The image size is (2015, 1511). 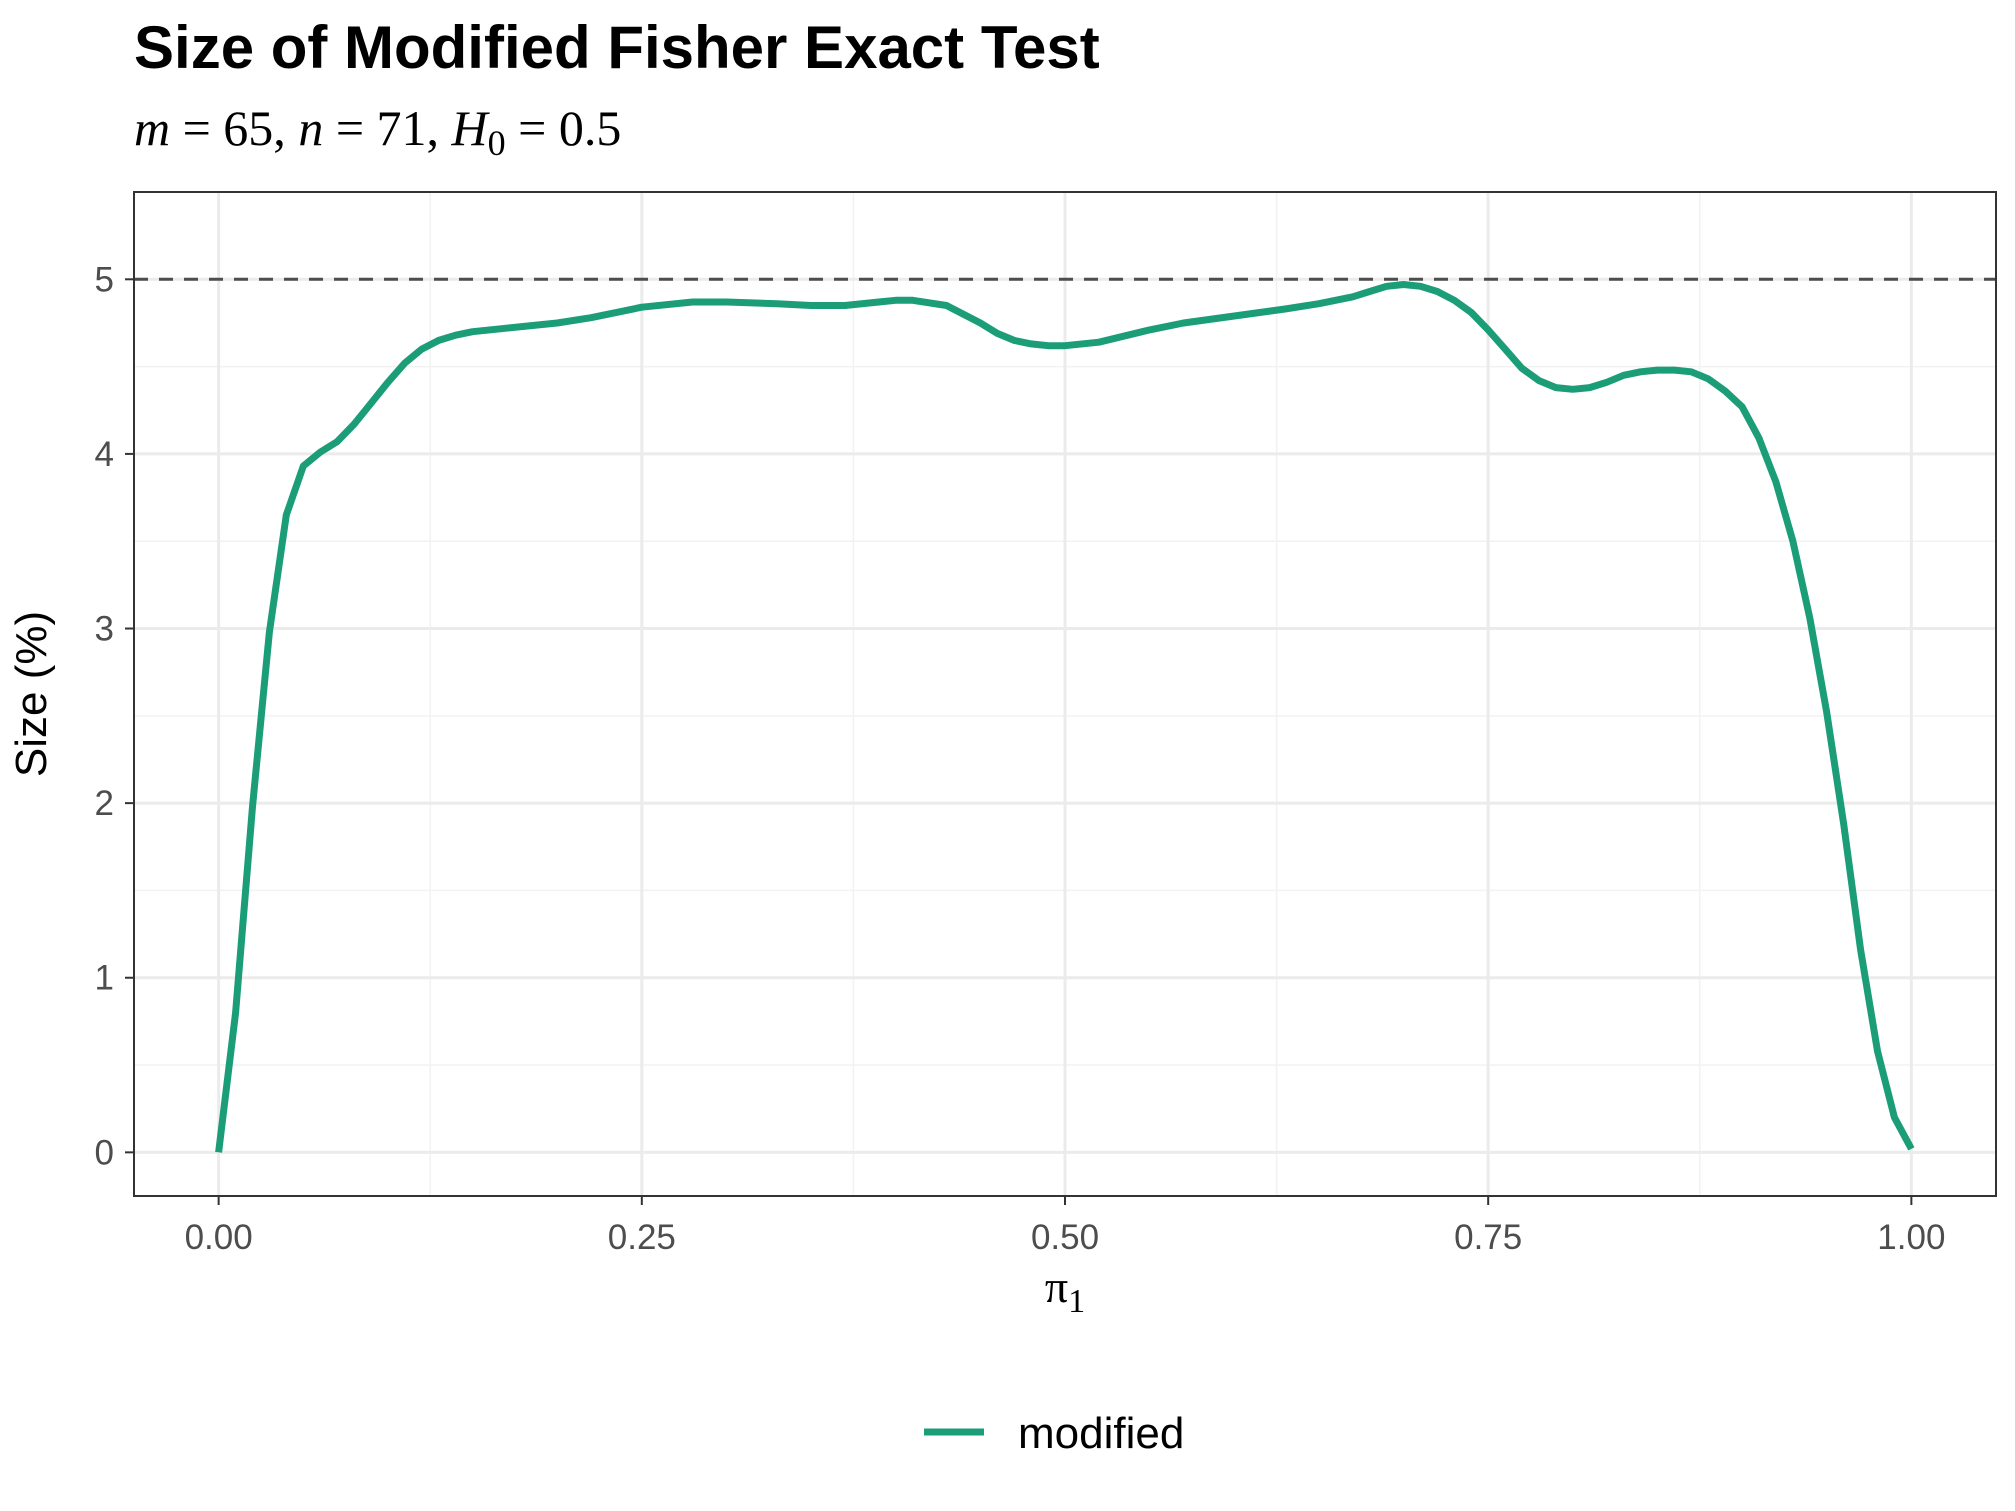 I want to click on x-tick-label: 0.75, so click(x=1488, y=1237).